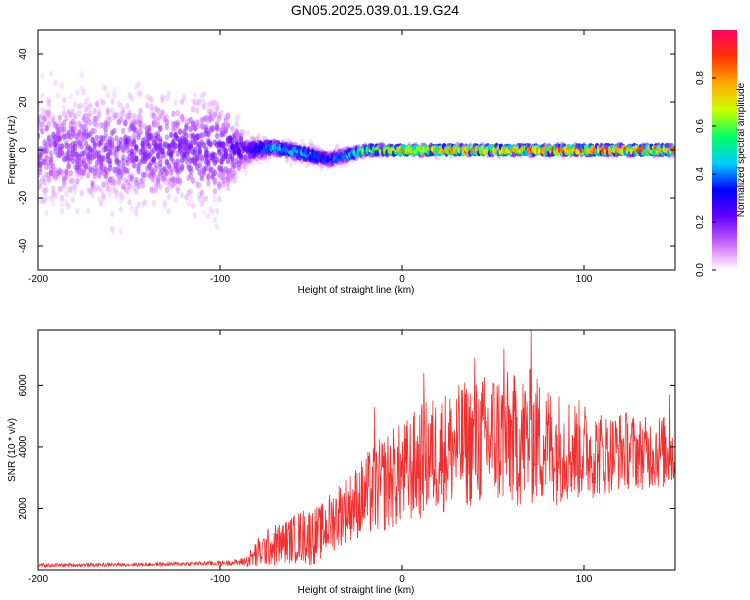 This screenshot has height=600, width=750. I want to click on x-tick-label: 100, so click(584, 579).